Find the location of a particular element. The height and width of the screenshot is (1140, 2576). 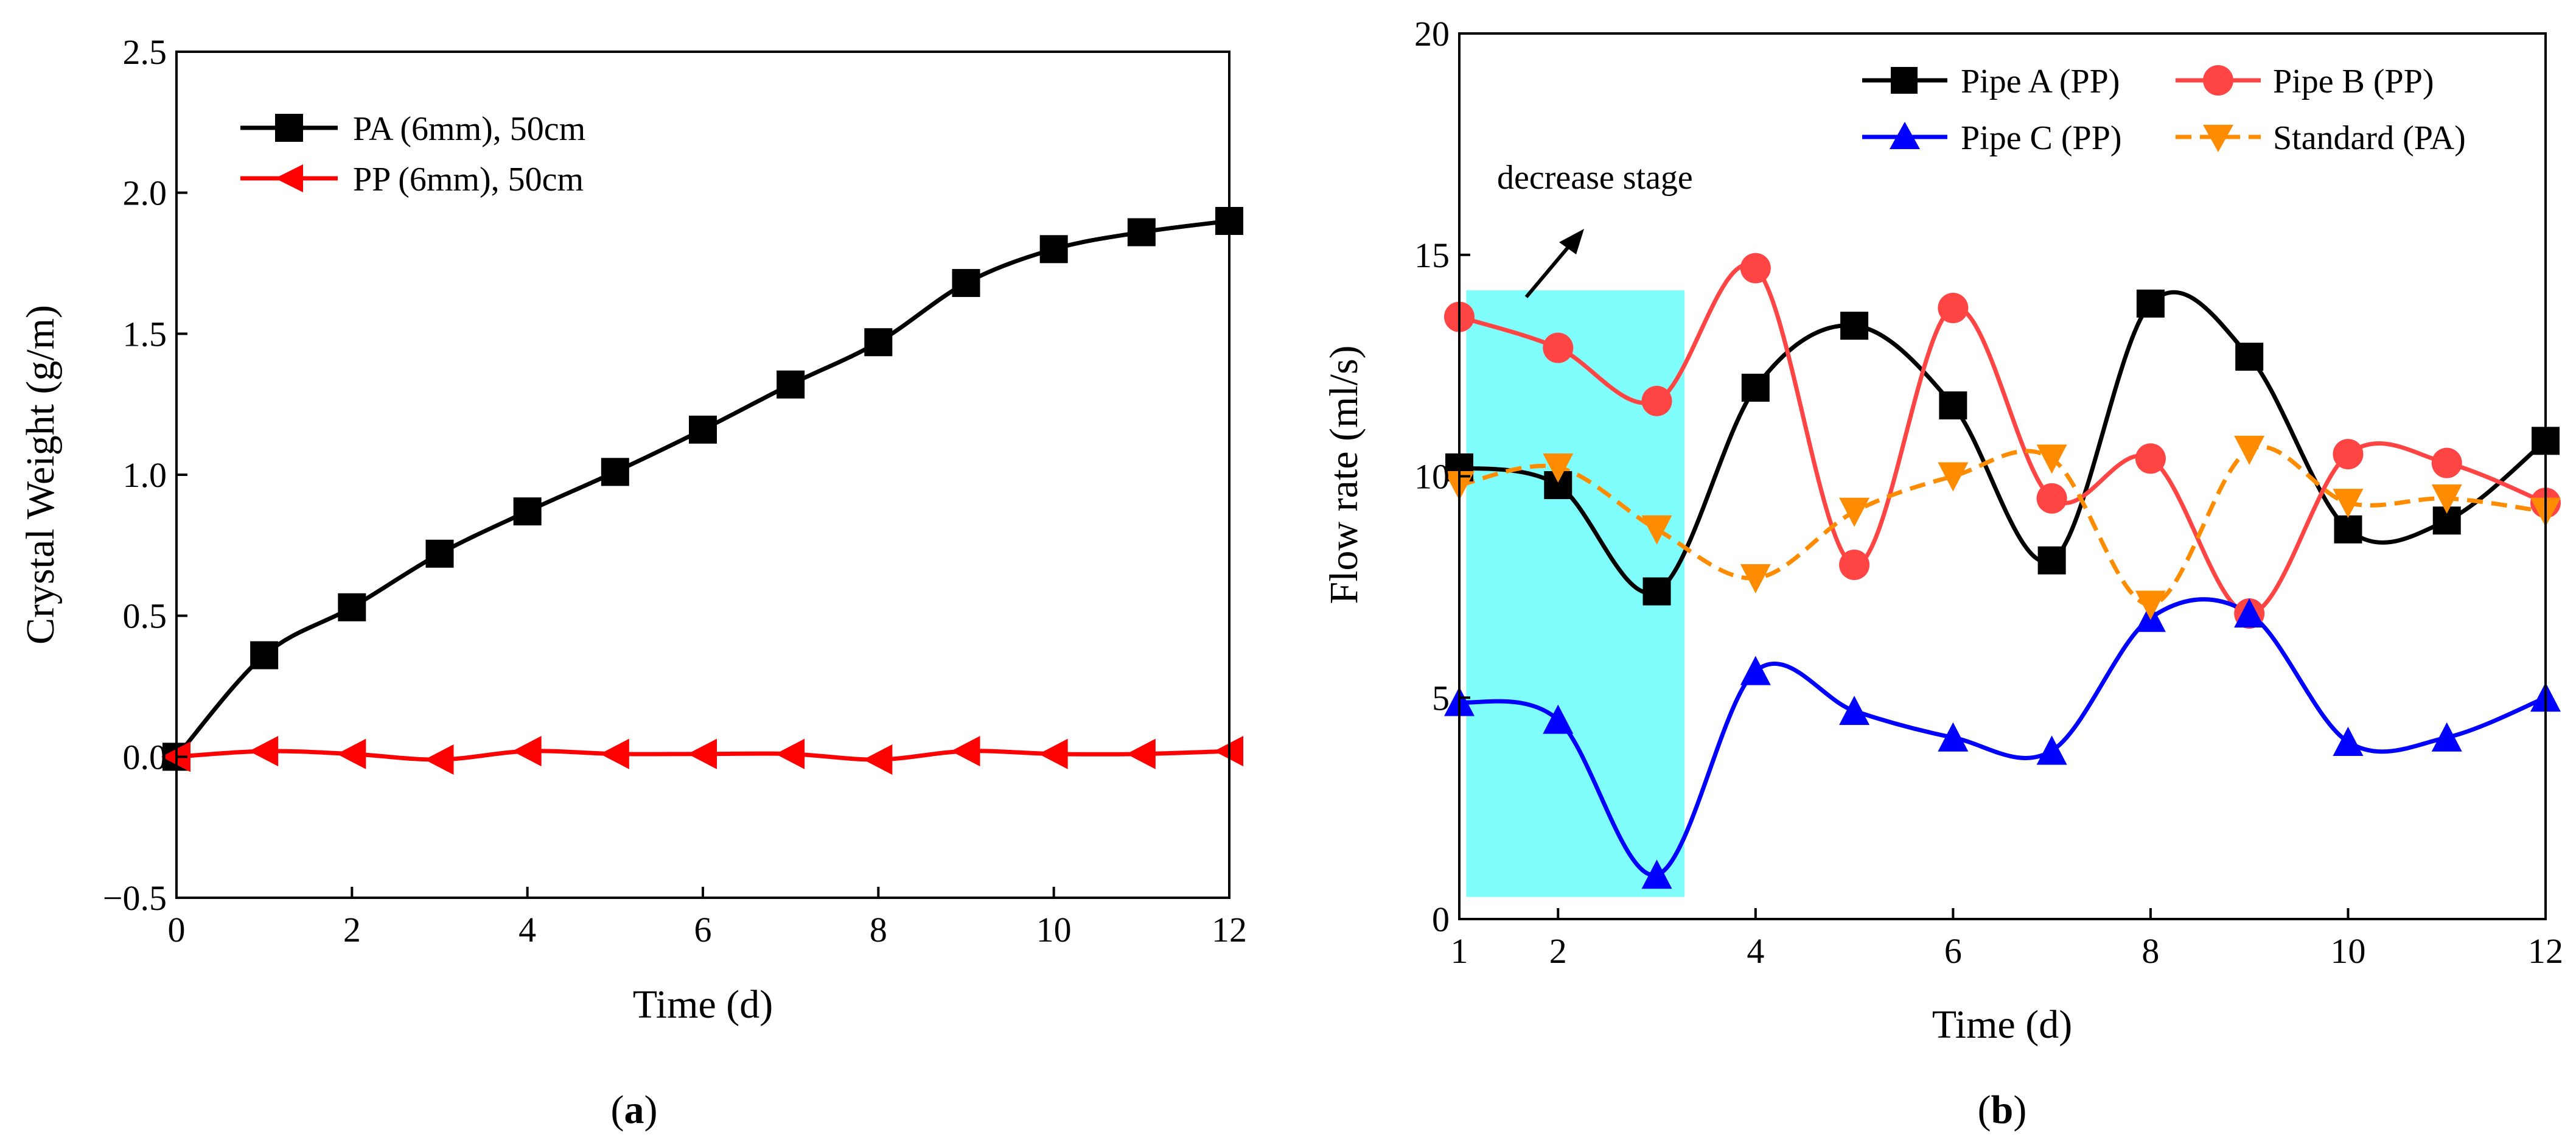

legend-label-standard: Standard (PA) is located at coordinates (2369, 138).